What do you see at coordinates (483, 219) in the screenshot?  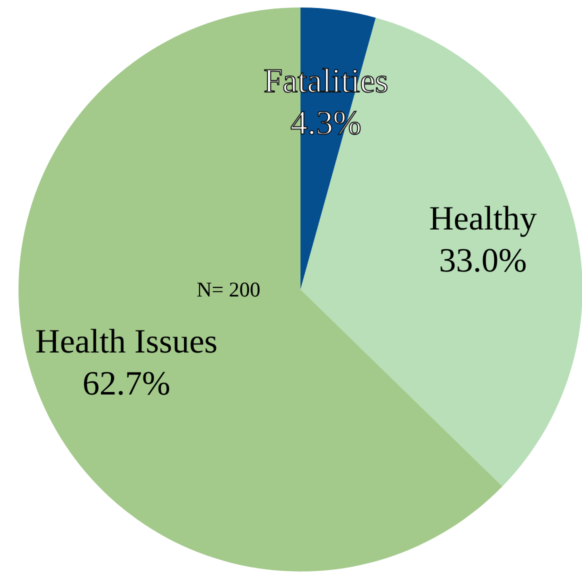 I see `slice-label: Healthy` at bounding box center [483, 219].